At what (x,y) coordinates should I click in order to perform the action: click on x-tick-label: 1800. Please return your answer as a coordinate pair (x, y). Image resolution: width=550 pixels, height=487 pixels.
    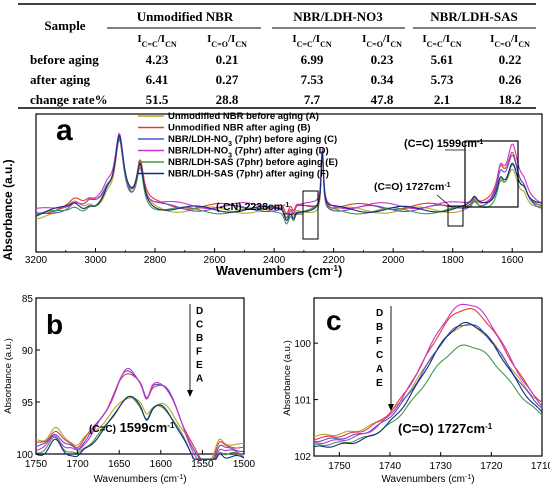
    Looking at the image, I should click on (453, 260).